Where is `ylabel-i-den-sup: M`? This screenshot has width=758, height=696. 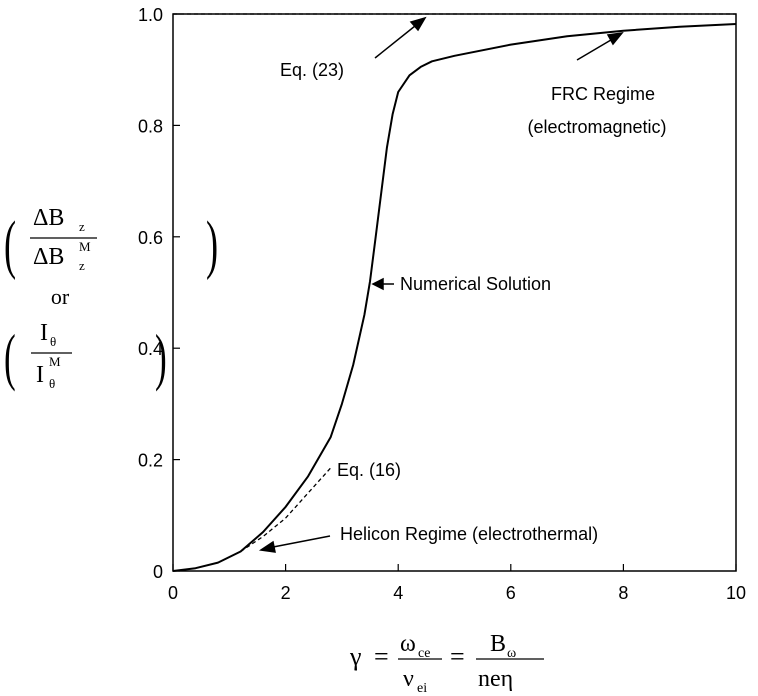
ylabel-i-den-sup: M is located at coordinates (55, 361).